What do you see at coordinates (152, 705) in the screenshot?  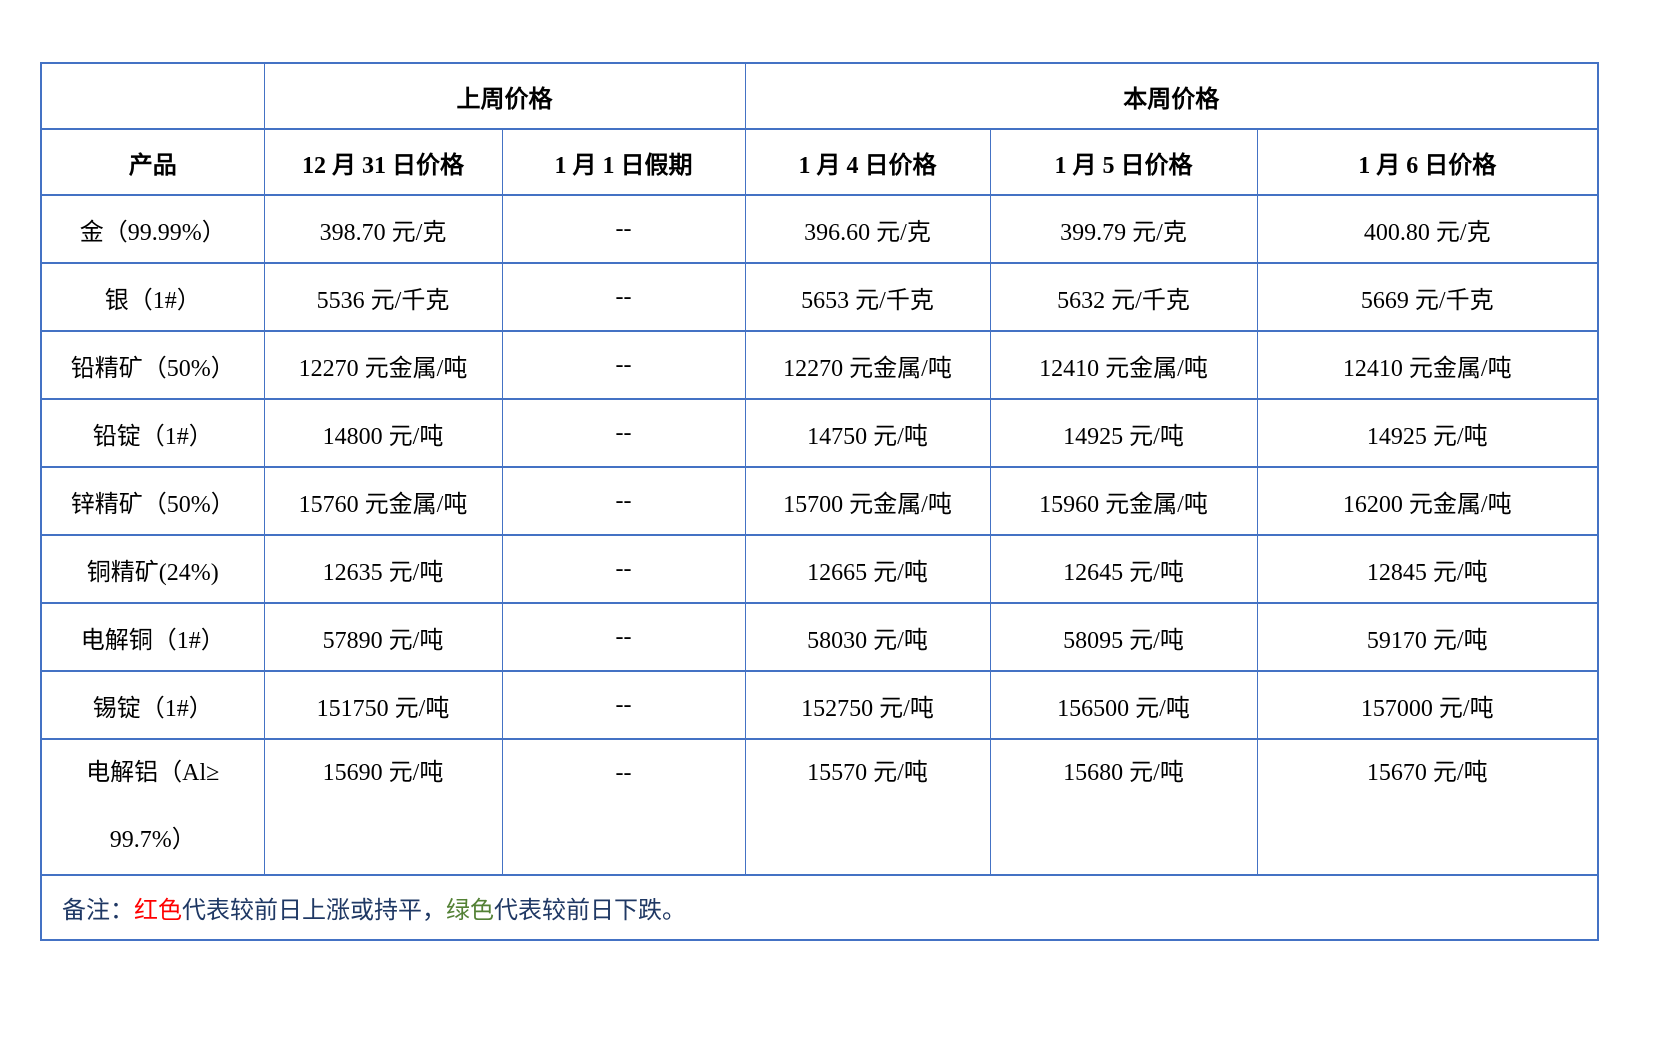 I see `product-name: 锡锭（1#）` at bounding box center [152, 705].